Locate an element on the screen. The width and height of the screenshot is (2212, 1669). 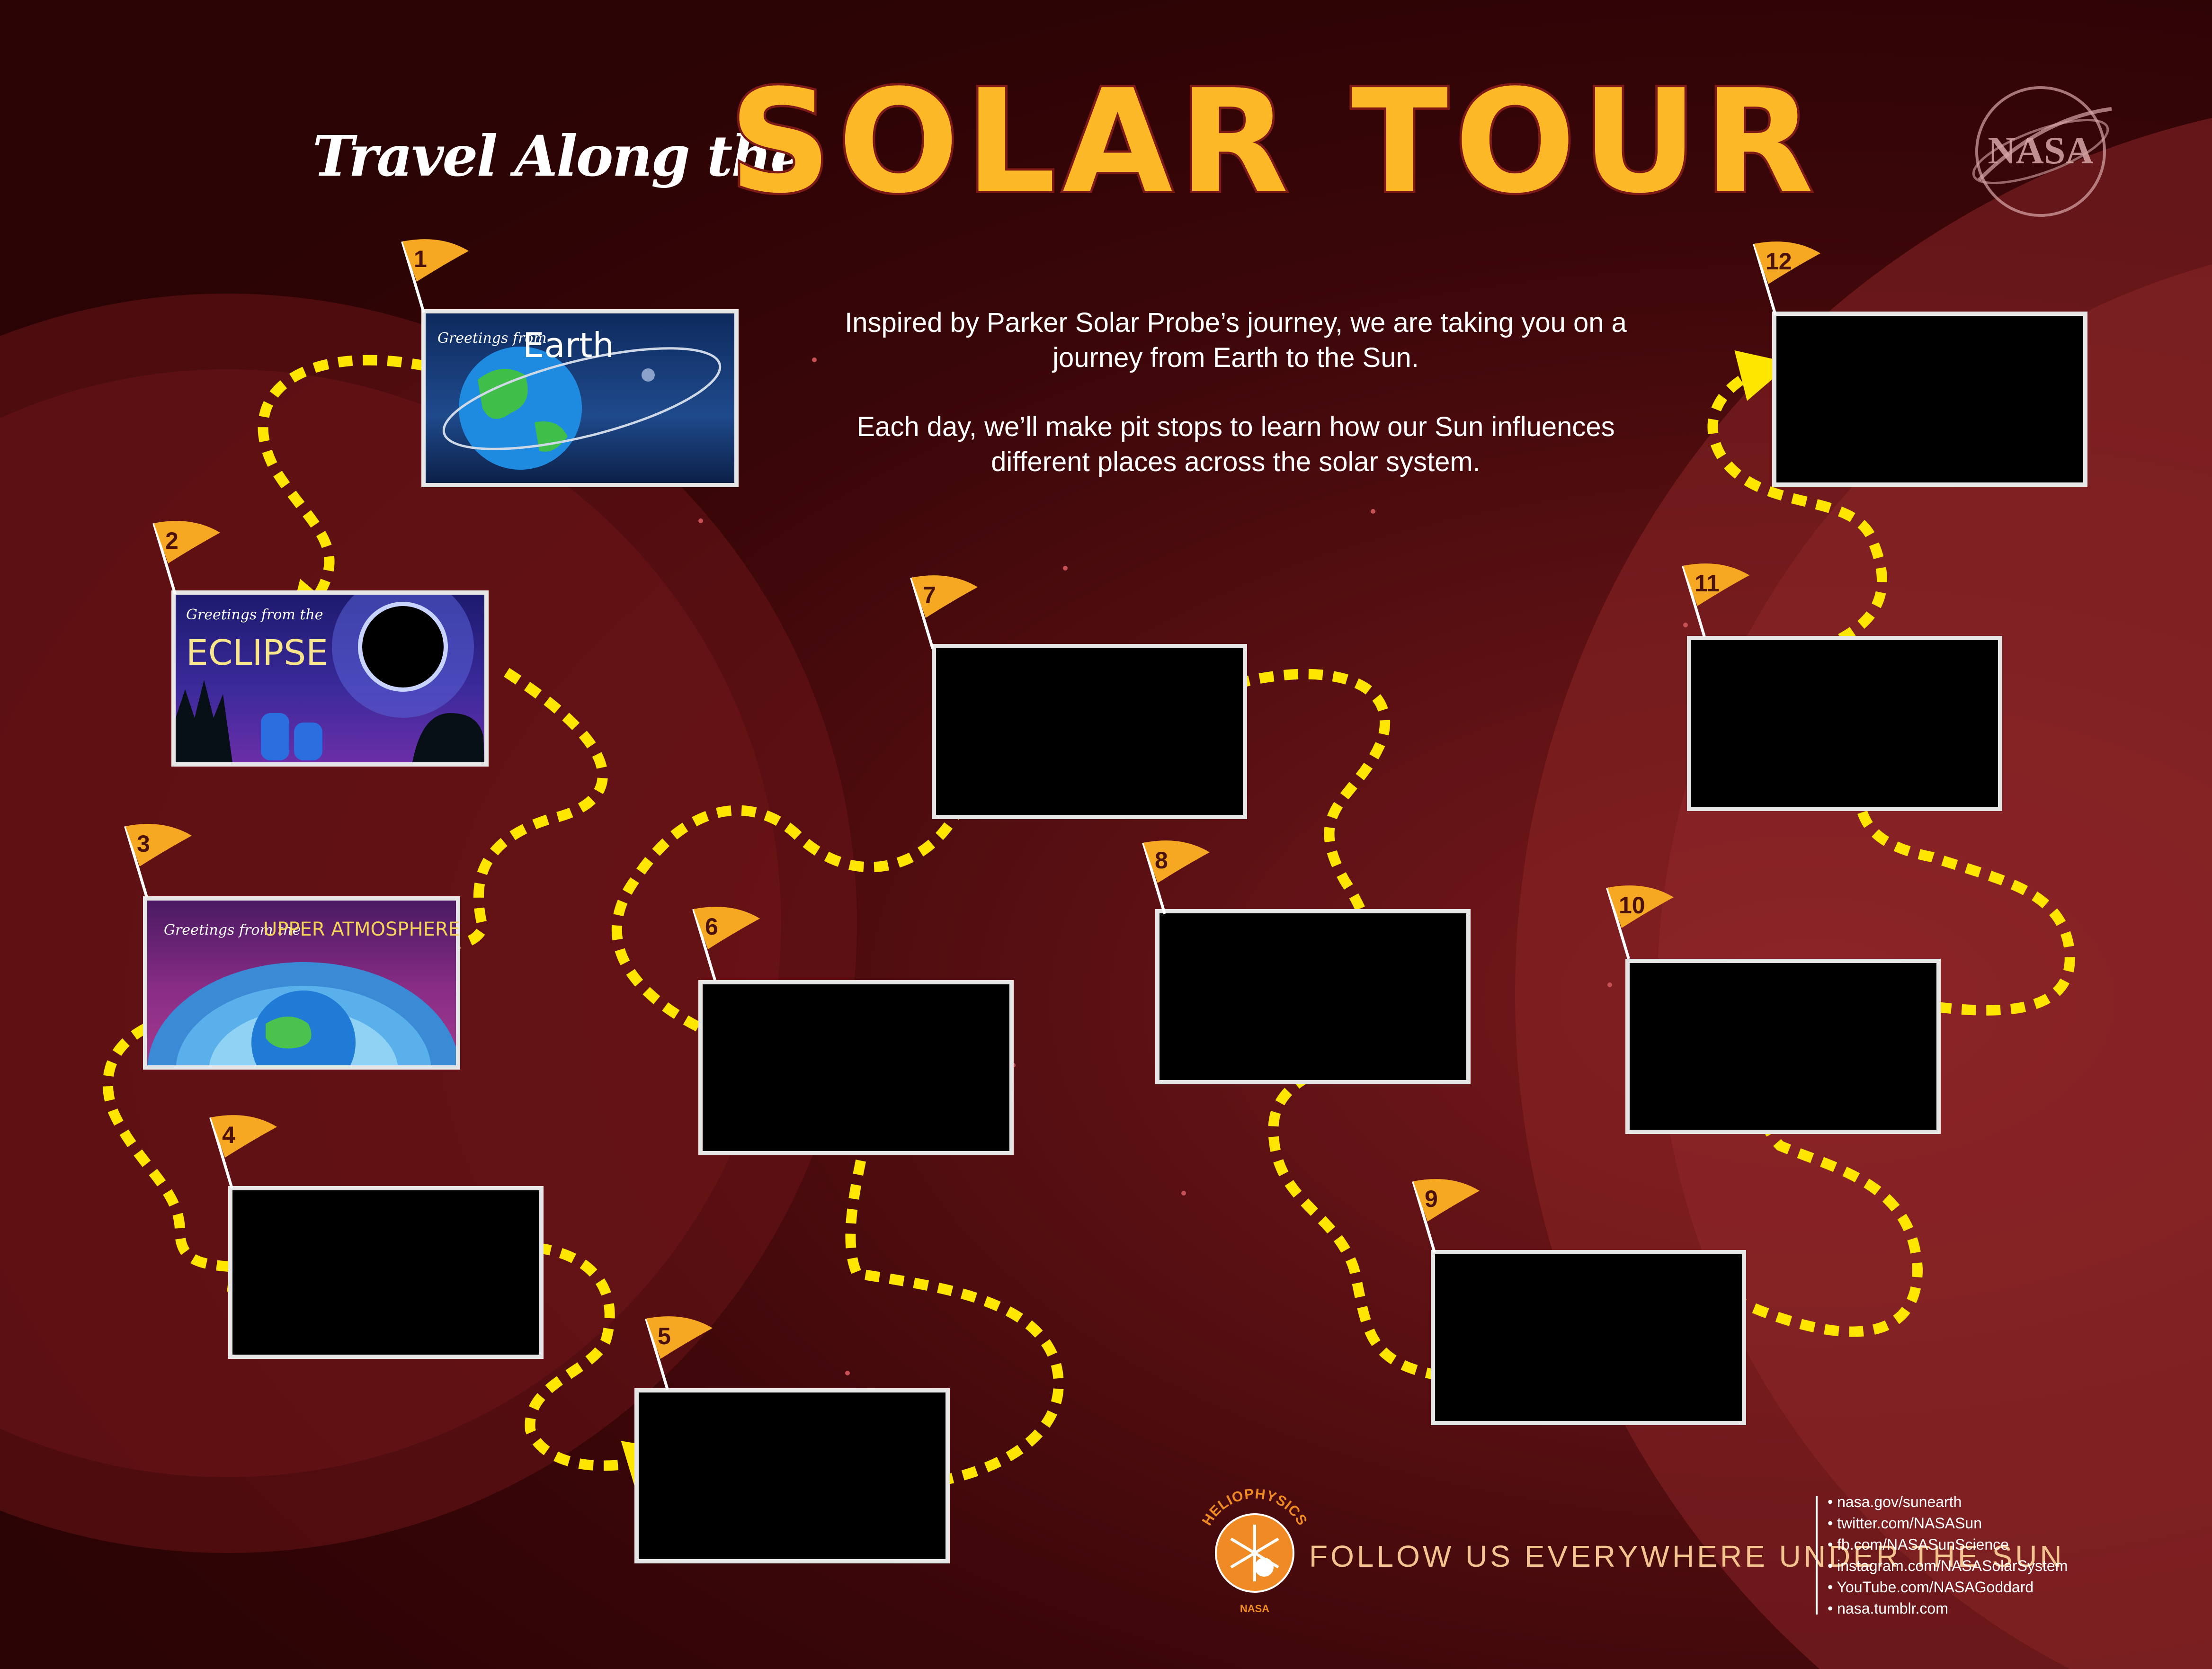
stop-11-flag: 11 is located at coordinates (1718, 601).